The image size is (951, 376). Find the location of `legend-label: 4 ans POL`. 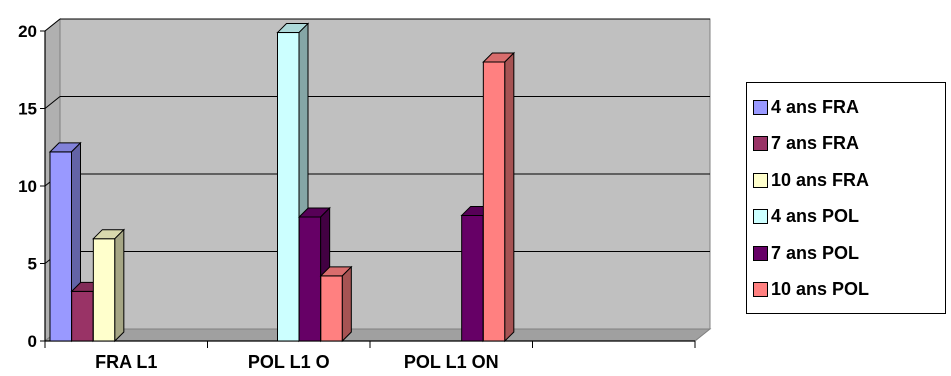

legend-label: 4 ans POL is located at coordinates (815, 216).